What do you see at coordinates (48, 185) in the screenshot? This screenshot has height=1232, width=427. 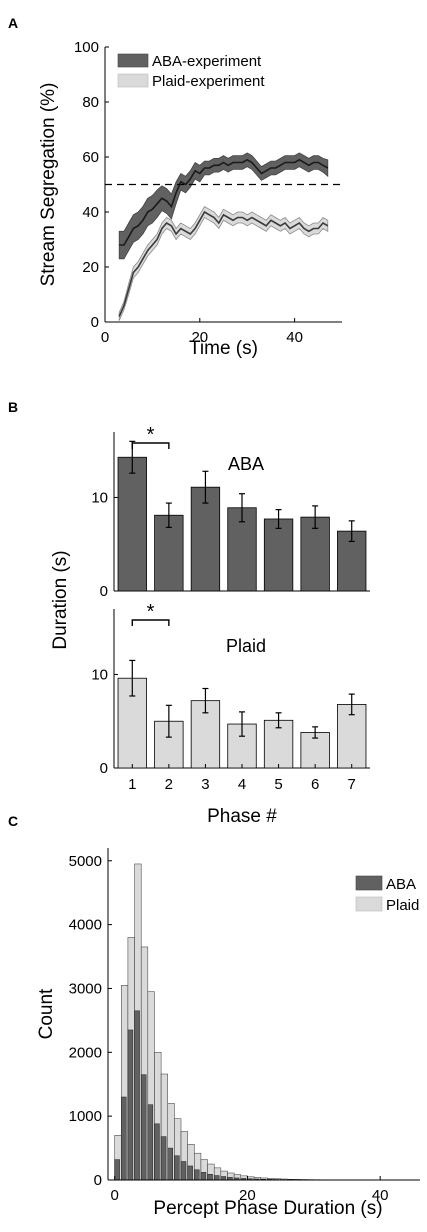 I see `y-axis-label: Stream Segregation (%)` at bounding box center [48, 185].